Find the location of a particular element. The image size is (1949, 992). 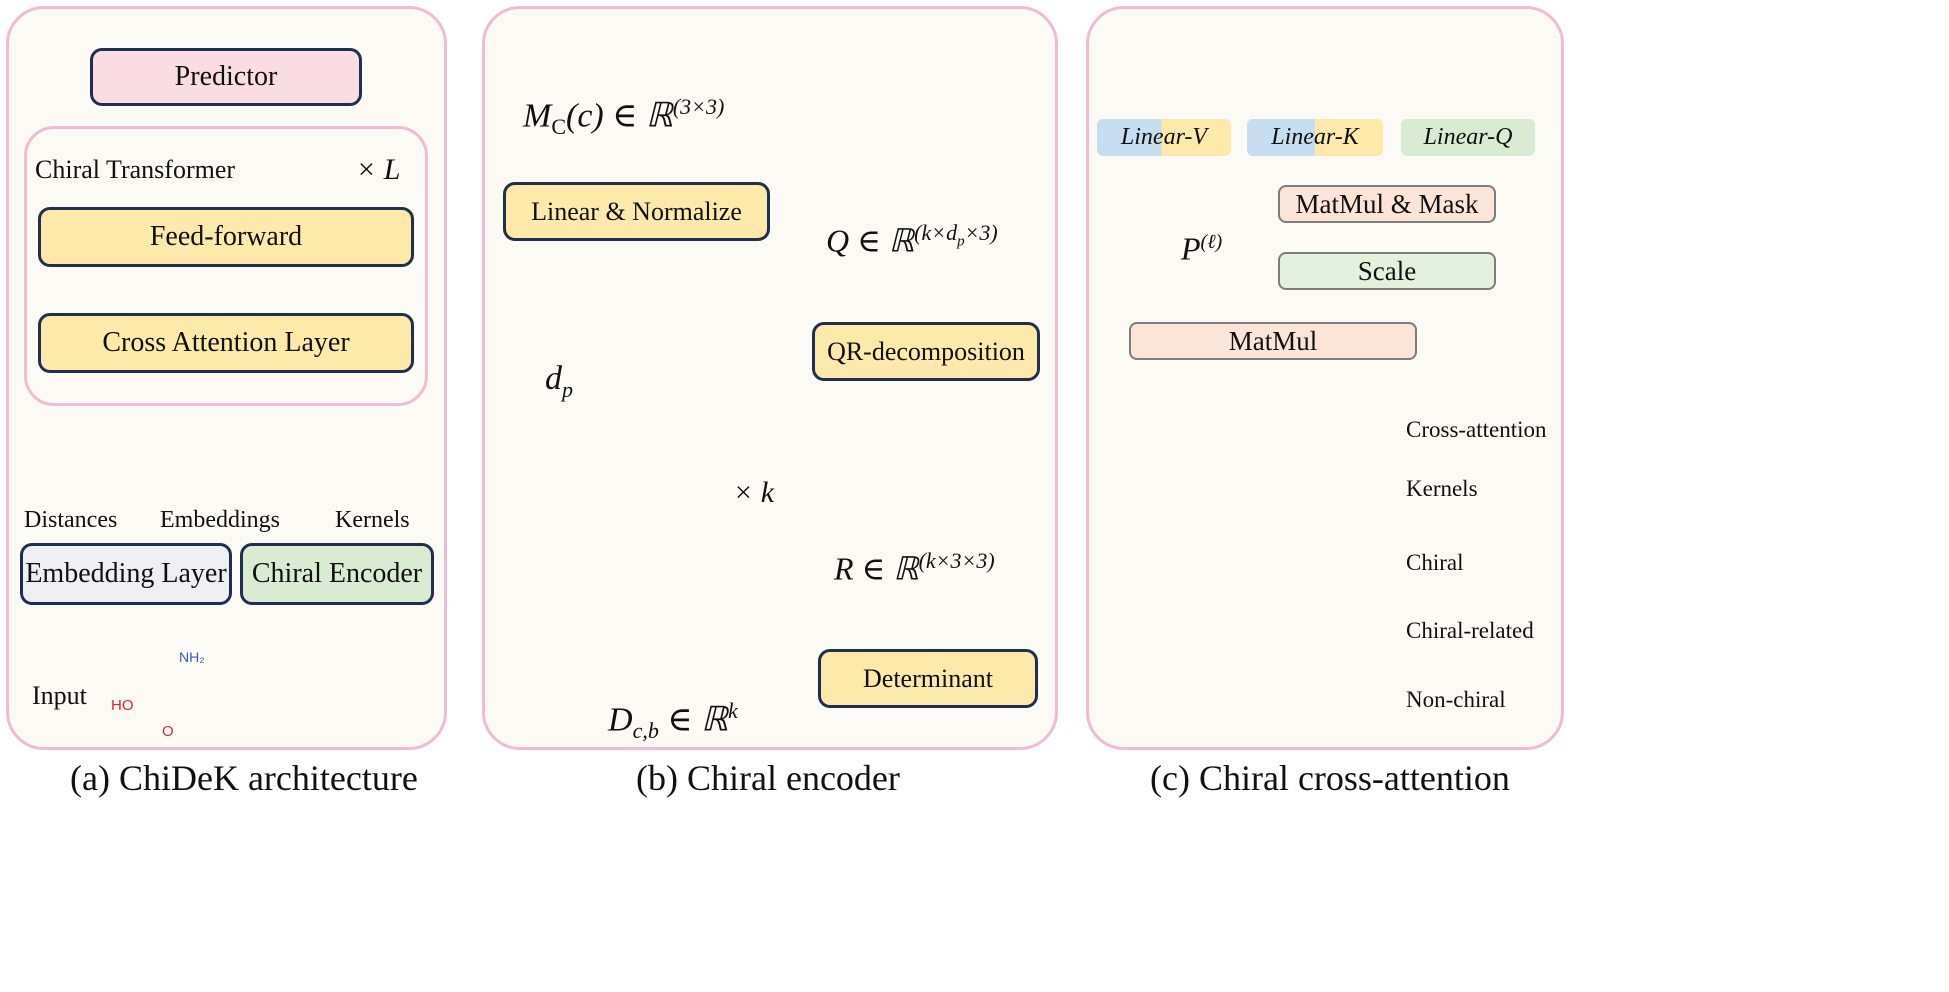

linear-k-box: Linear-K is located at coordinates (1315, 137).